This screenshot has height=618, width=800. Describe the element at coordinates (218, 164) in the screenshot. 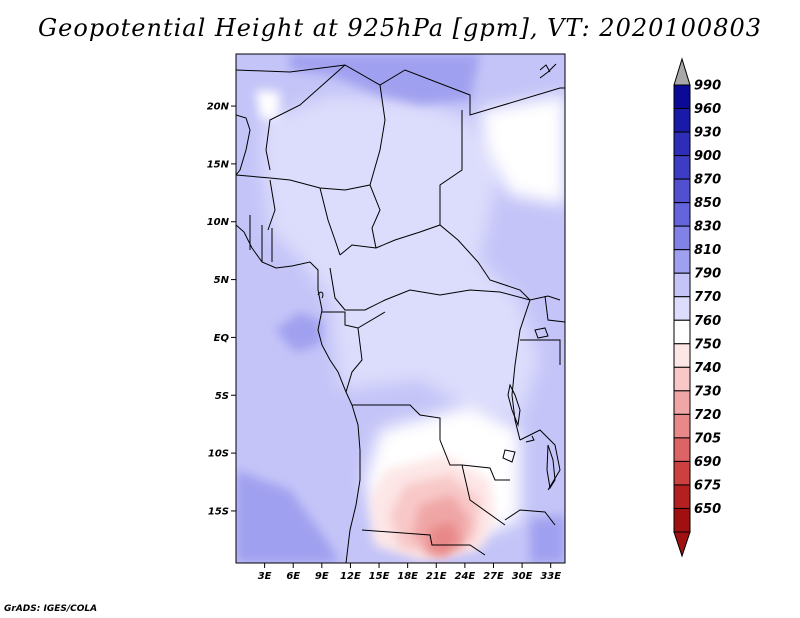

I see `lat-tick-label: 15N` at that location.